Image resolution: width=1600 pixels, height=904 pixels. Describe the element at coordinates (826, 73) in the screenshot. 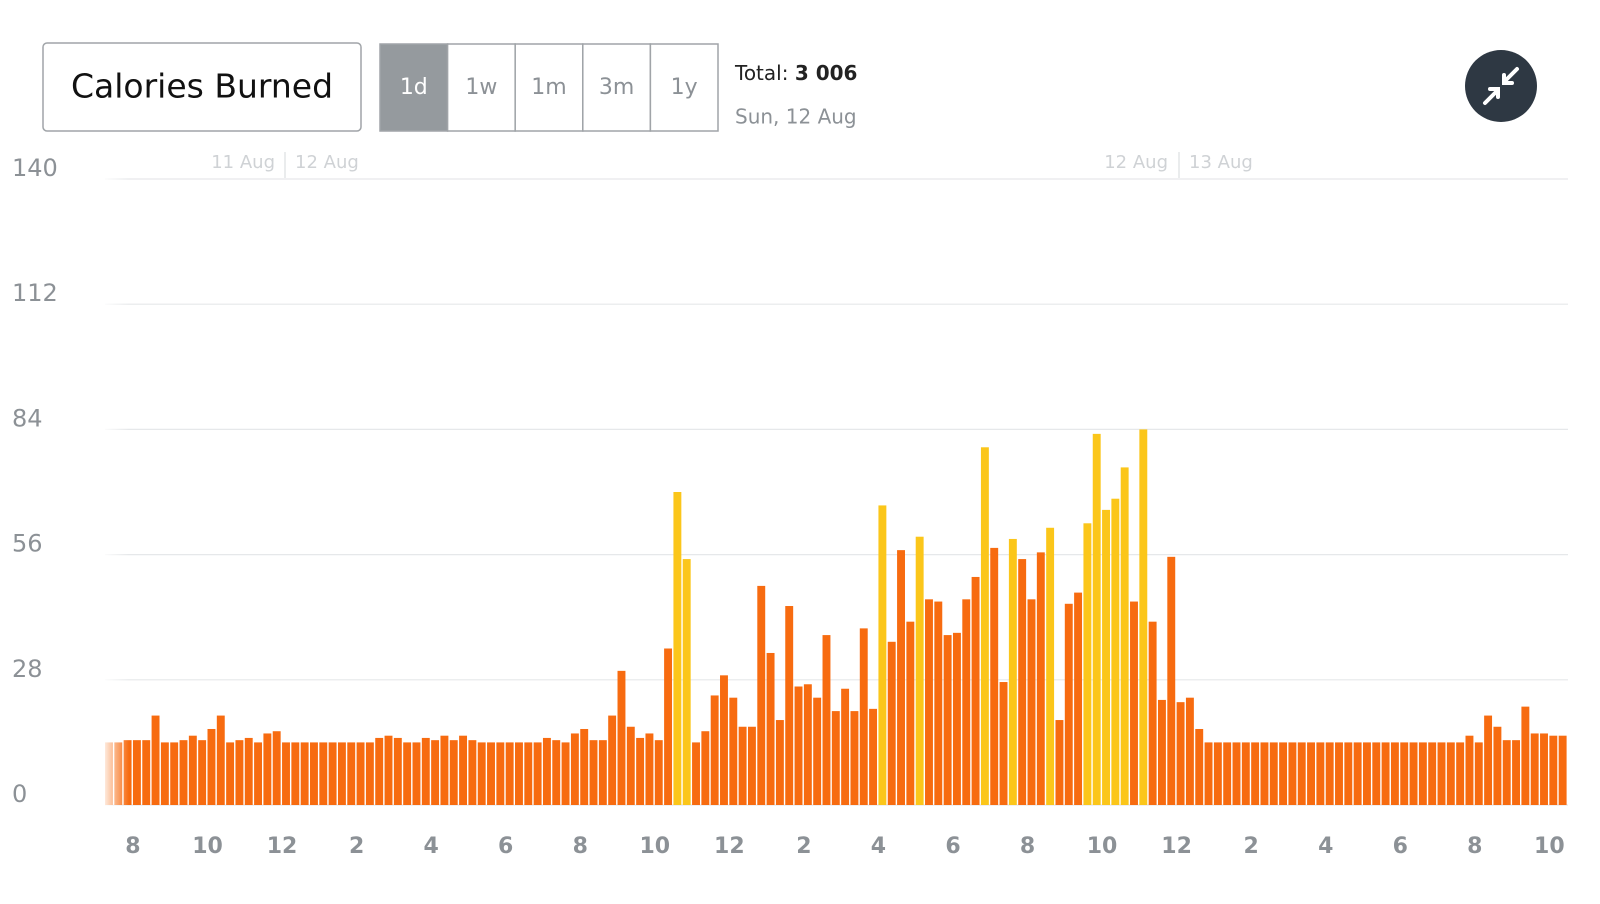

I see `total-value: 3 006` at that location.